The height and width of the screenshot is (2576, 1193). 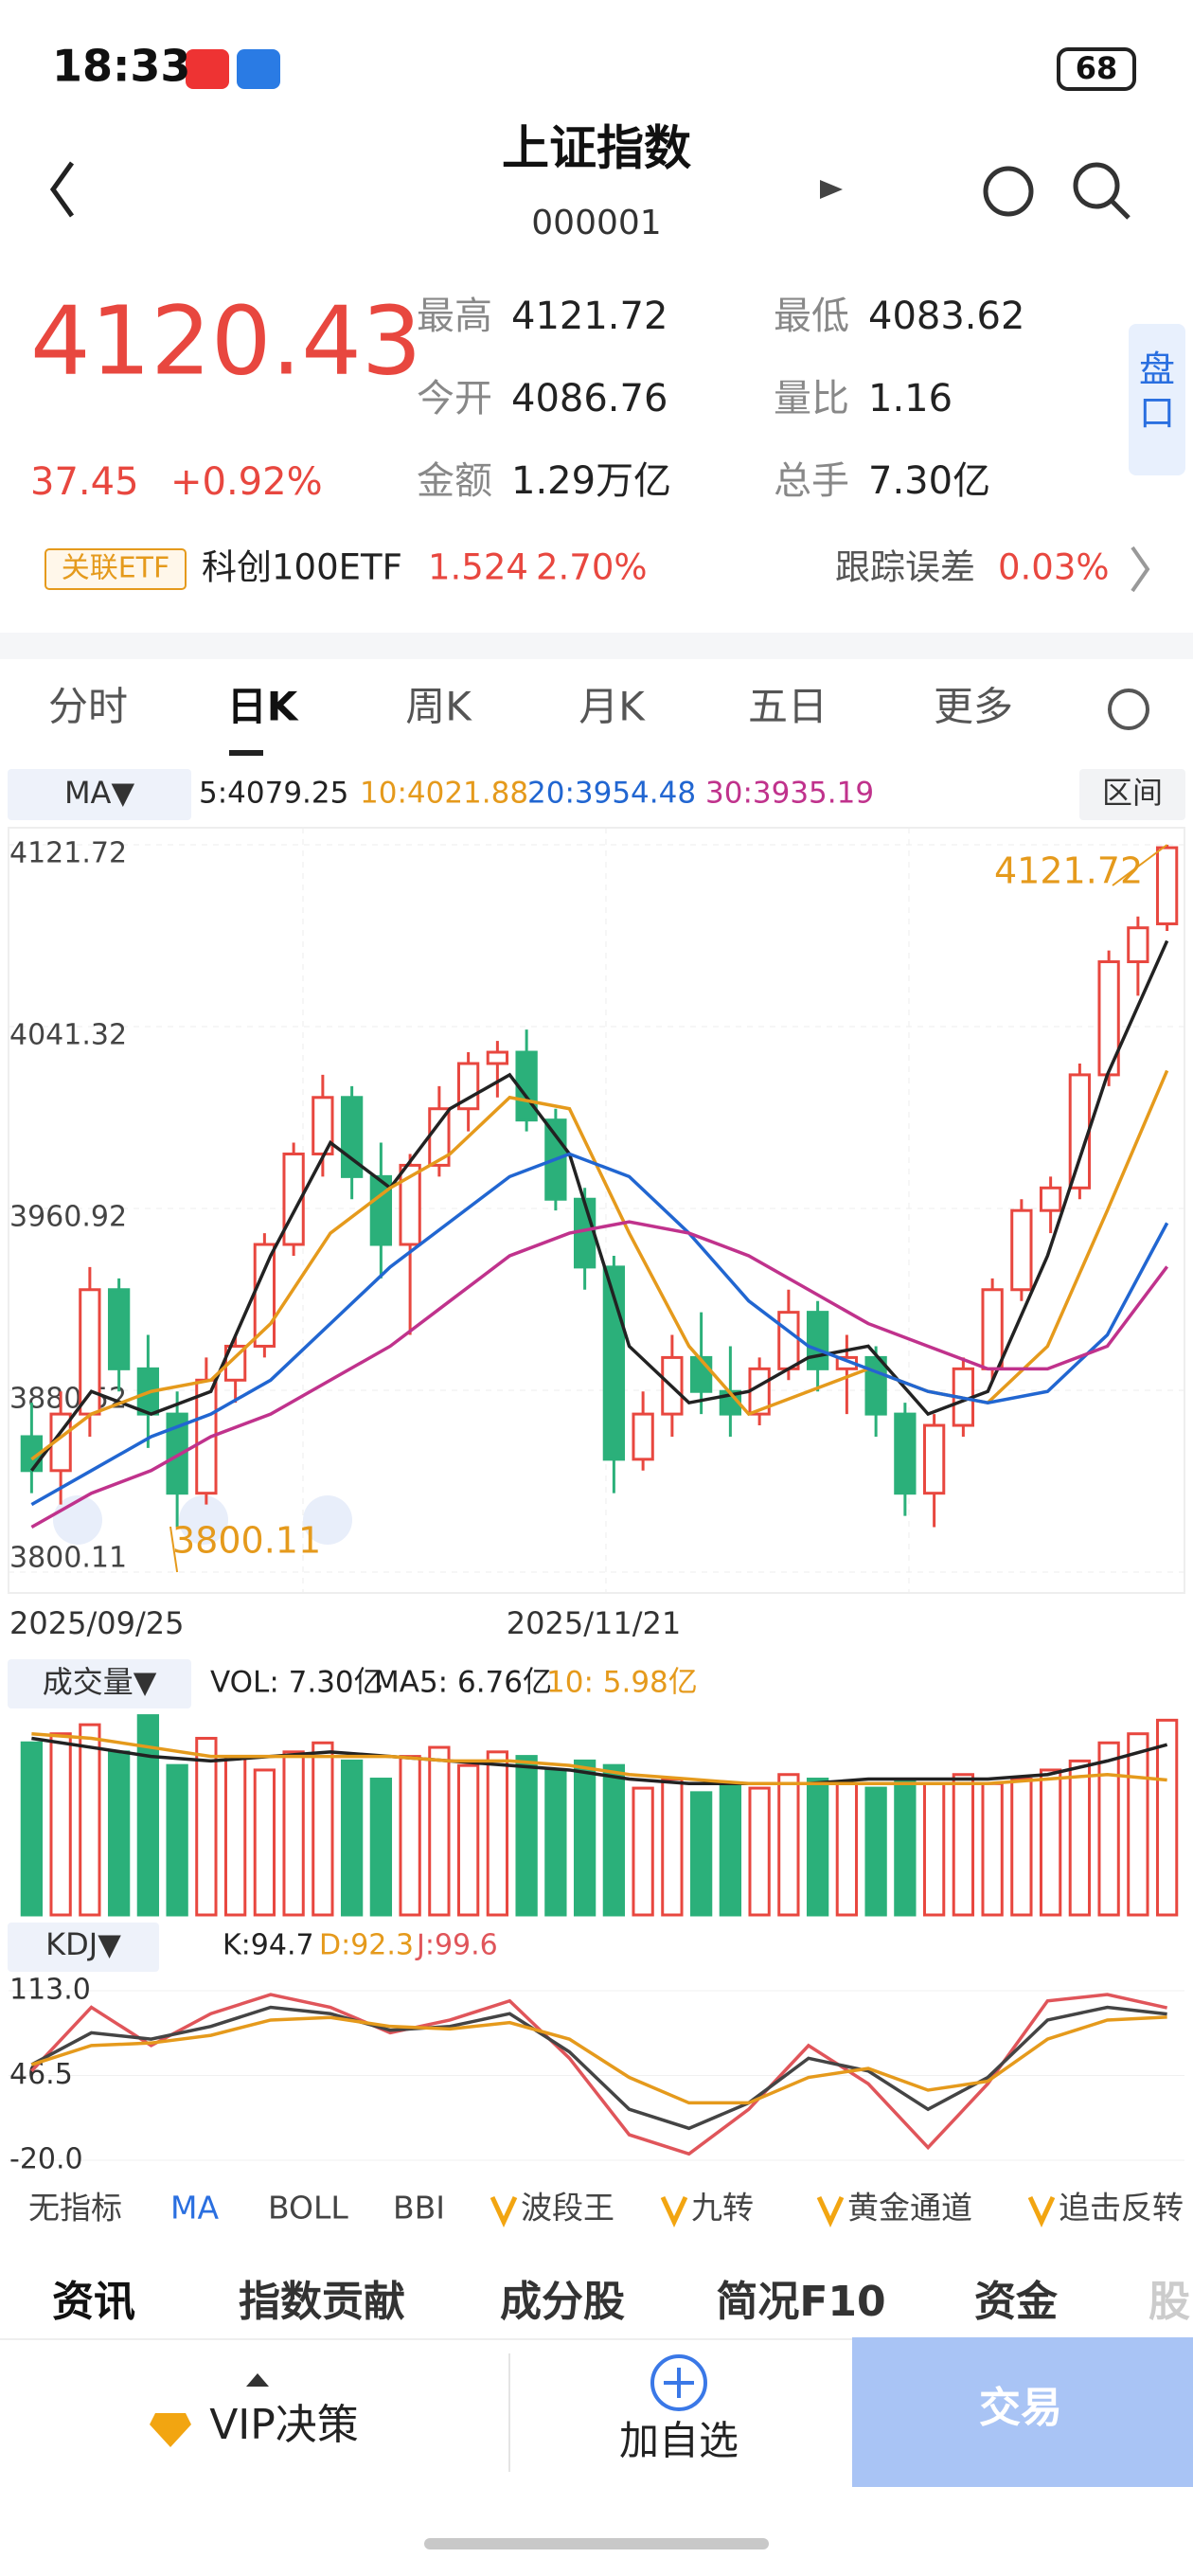 I want to click on settings-icon, so click(x=1128, y=709).